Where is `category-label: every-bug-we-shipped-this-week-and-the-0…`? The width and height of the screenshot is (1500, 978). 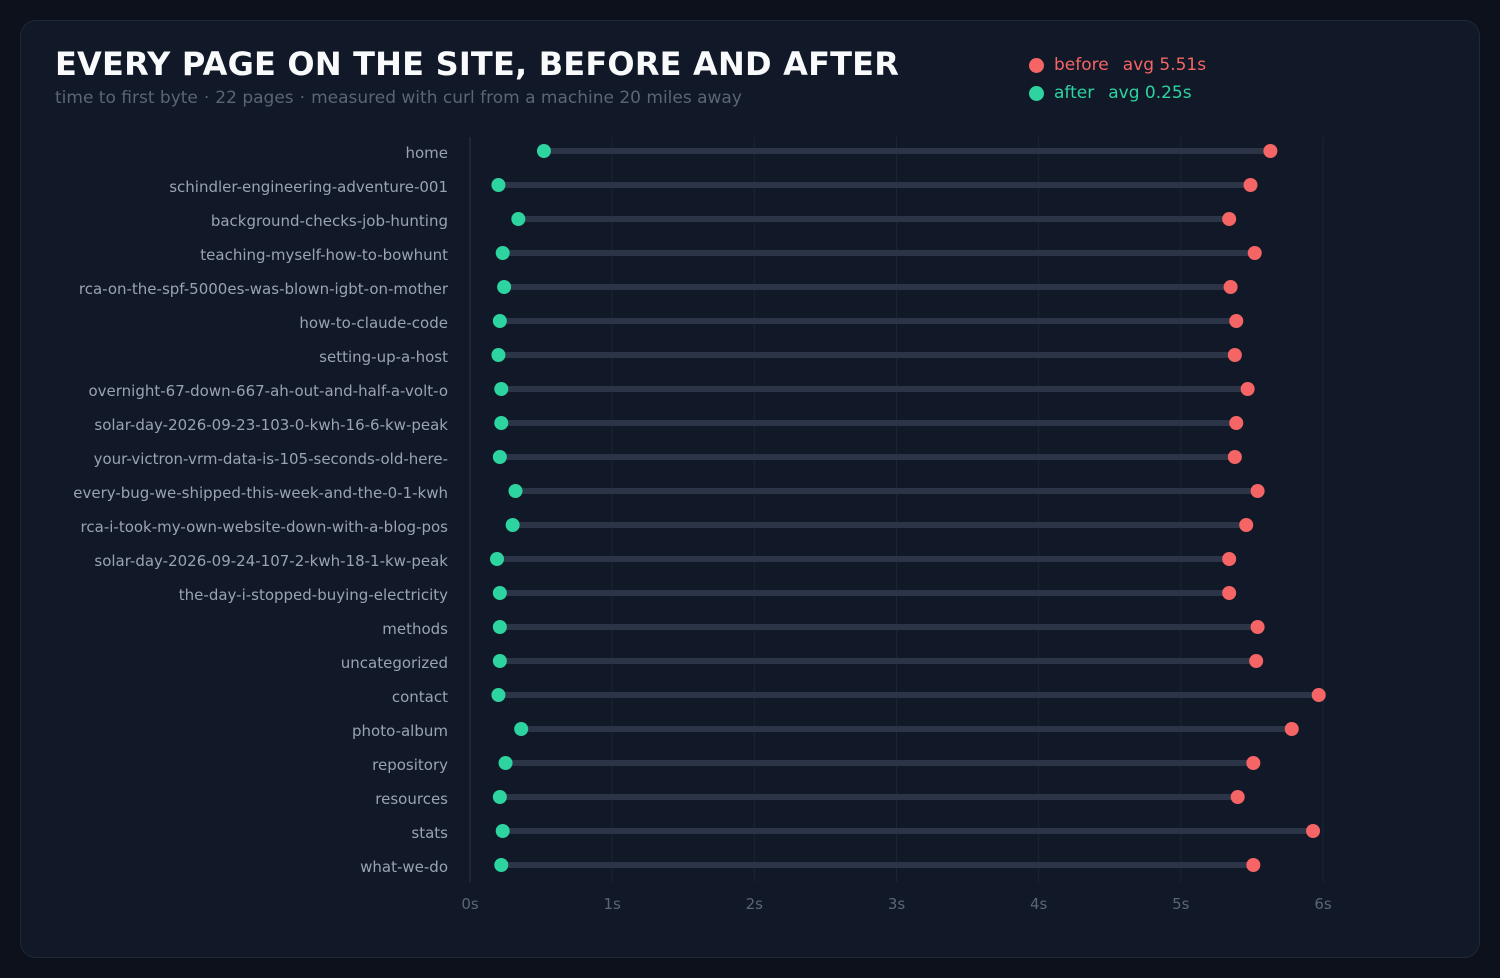 category-label: every-bug-we-shipped-this-week-and-the-0… is located at coordinates (260, 493).